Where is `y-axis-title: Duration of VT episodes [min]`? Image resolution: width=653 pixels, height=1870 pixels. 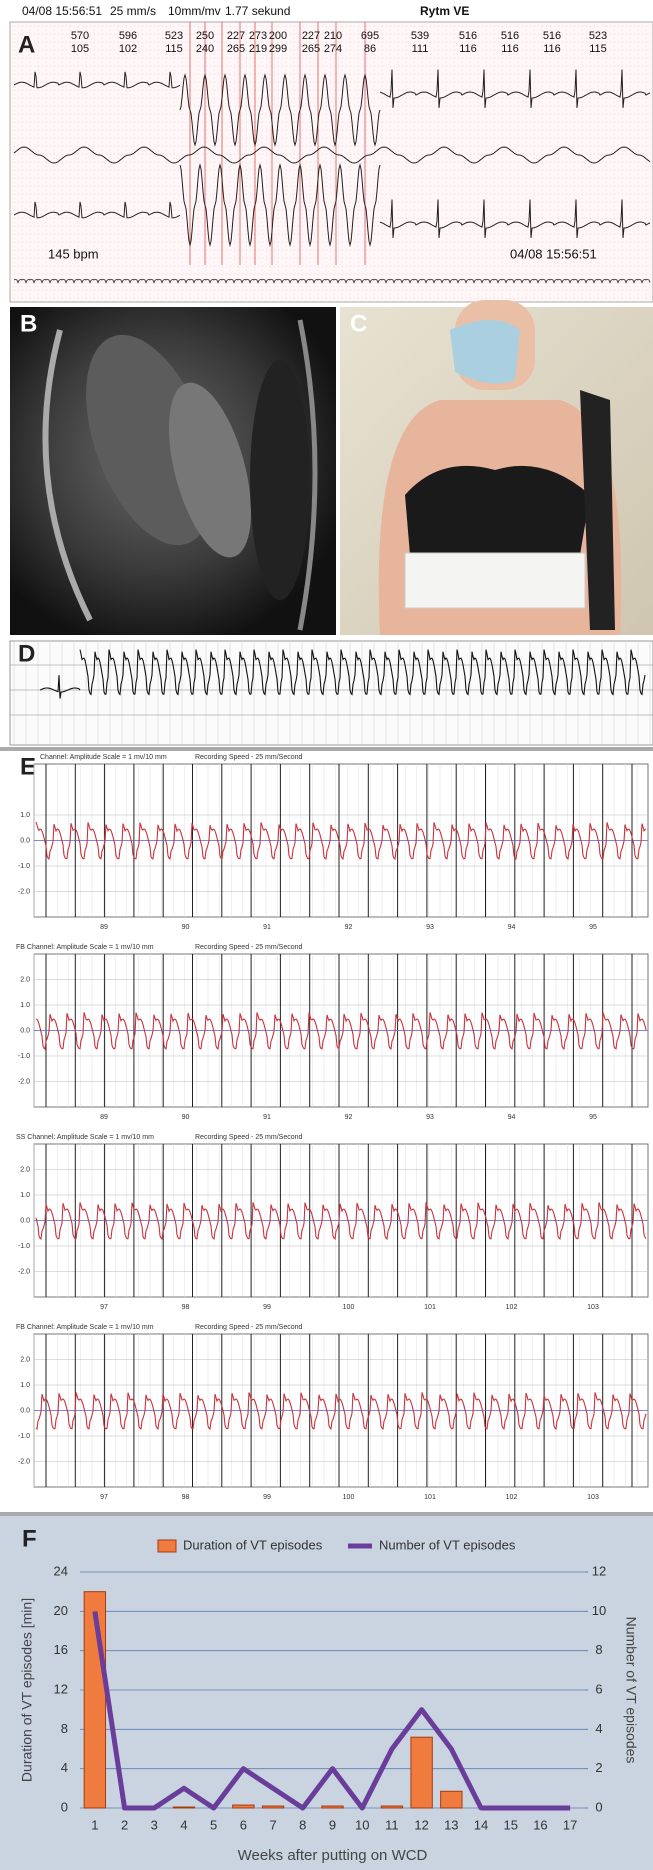 y-axis-title: Duration of VT episodes [min] is located at coordinates (27, 1690).